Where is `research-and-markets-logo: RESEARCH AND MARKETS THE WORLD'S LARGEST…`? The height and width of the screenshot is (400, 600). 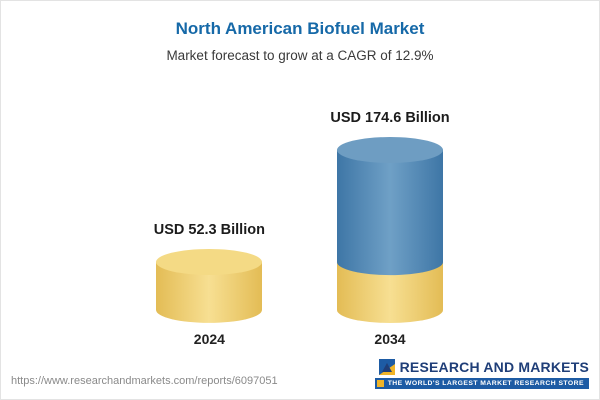 research-and-markets-logo: RESEARCH AND MARKETS THE WORLD'S LARGEST… is located at coordinates (481, 374).